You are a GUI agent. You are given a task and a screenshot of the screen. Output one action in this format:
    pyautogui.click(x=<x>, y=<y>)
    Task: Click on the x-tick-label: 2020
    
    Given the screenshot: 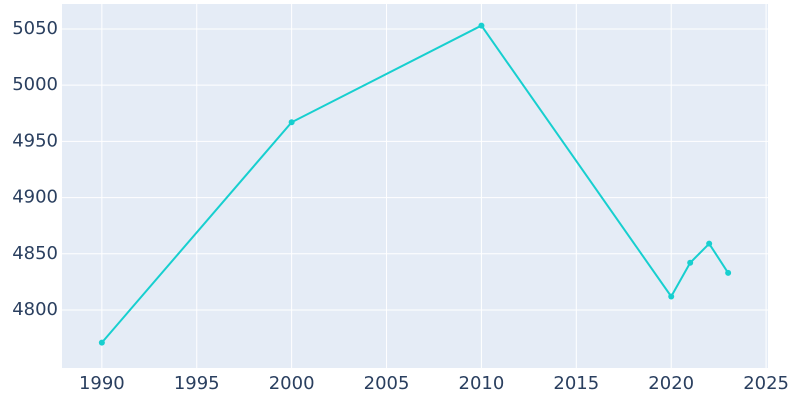 What is the action you would take?
    pyautogui.click(x=671, y=383)
    